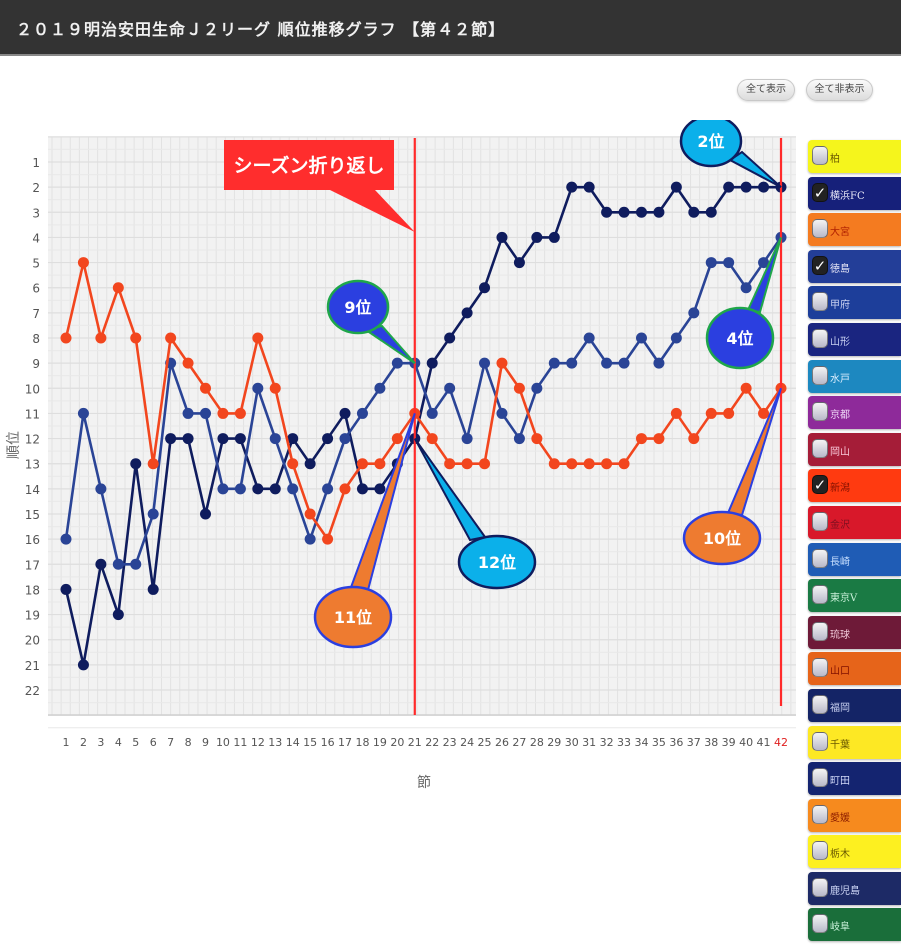 This screenshot has width=901, height=945. What do you see at coordinates (854, 705) in the screenshot?
I see `legend-item: 福岡` at bounding box center [854, 705].